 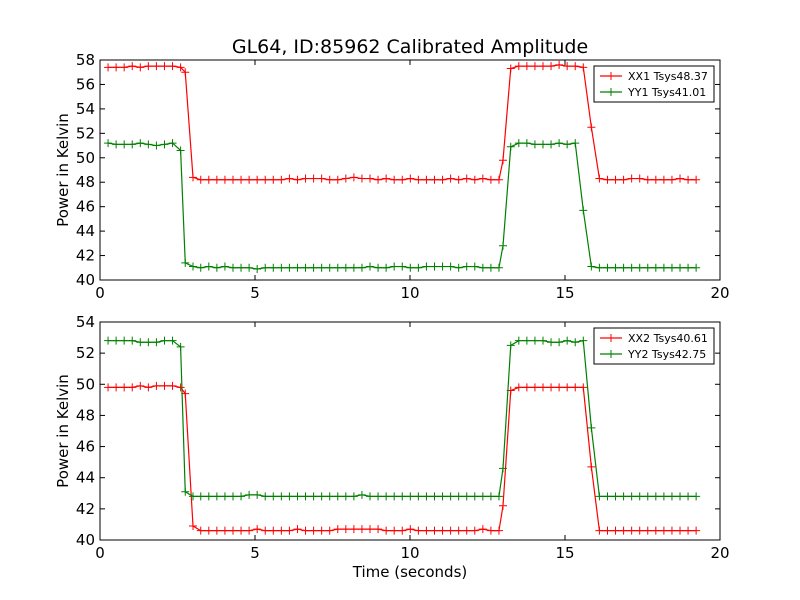 I want to click on legend-label: XX1 Tsys48.37, so click(x=668, y=76).